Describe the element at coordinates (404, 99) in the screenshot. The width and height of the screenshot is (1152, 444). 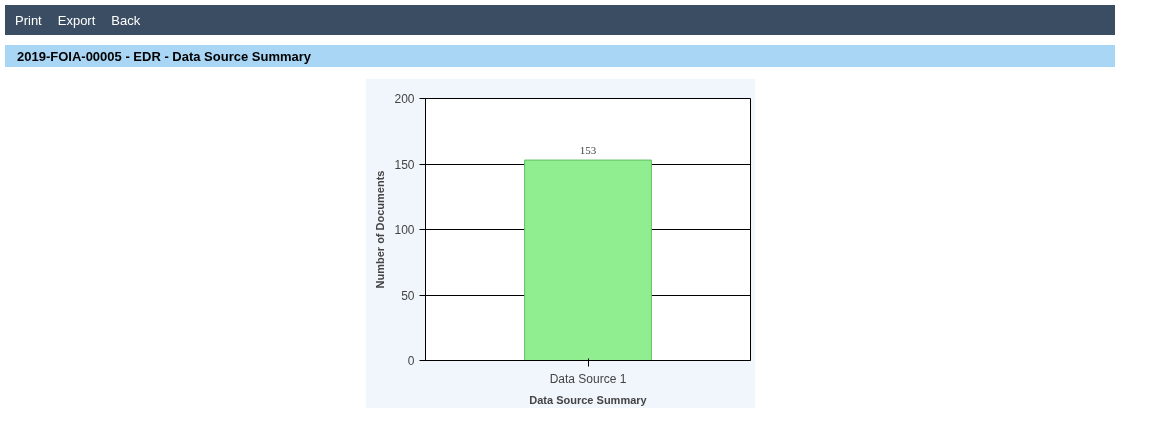
I see `y-tick-label: 200` at that location.